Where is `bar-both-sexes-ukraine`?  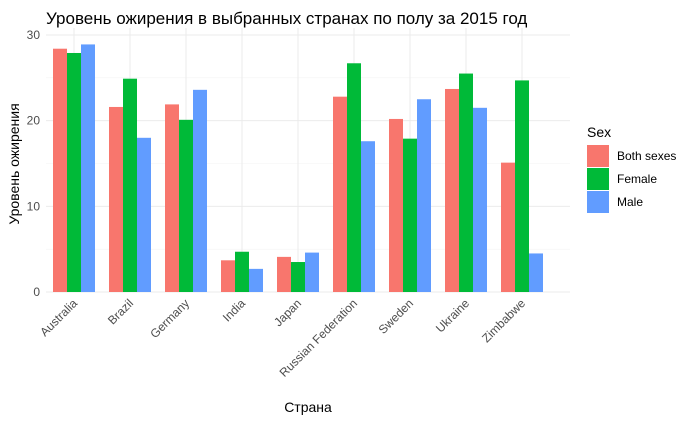 bar-both-sexes-ukraine is located at coordinates (452, 190).